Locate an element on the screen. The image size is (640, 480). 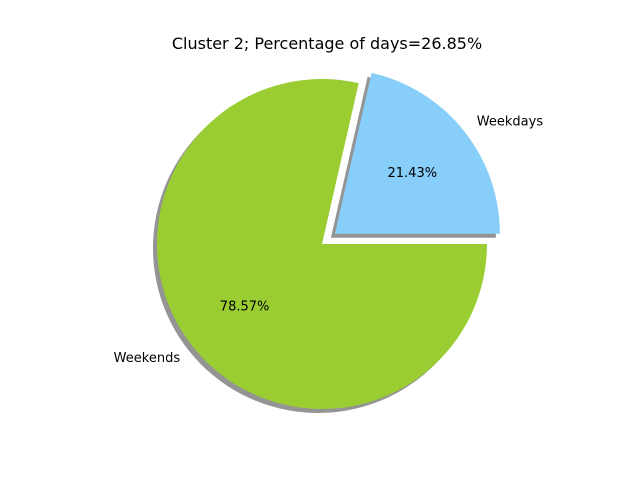
slice-percent-weekends: 78.57% is located at coordinates (245, 307).